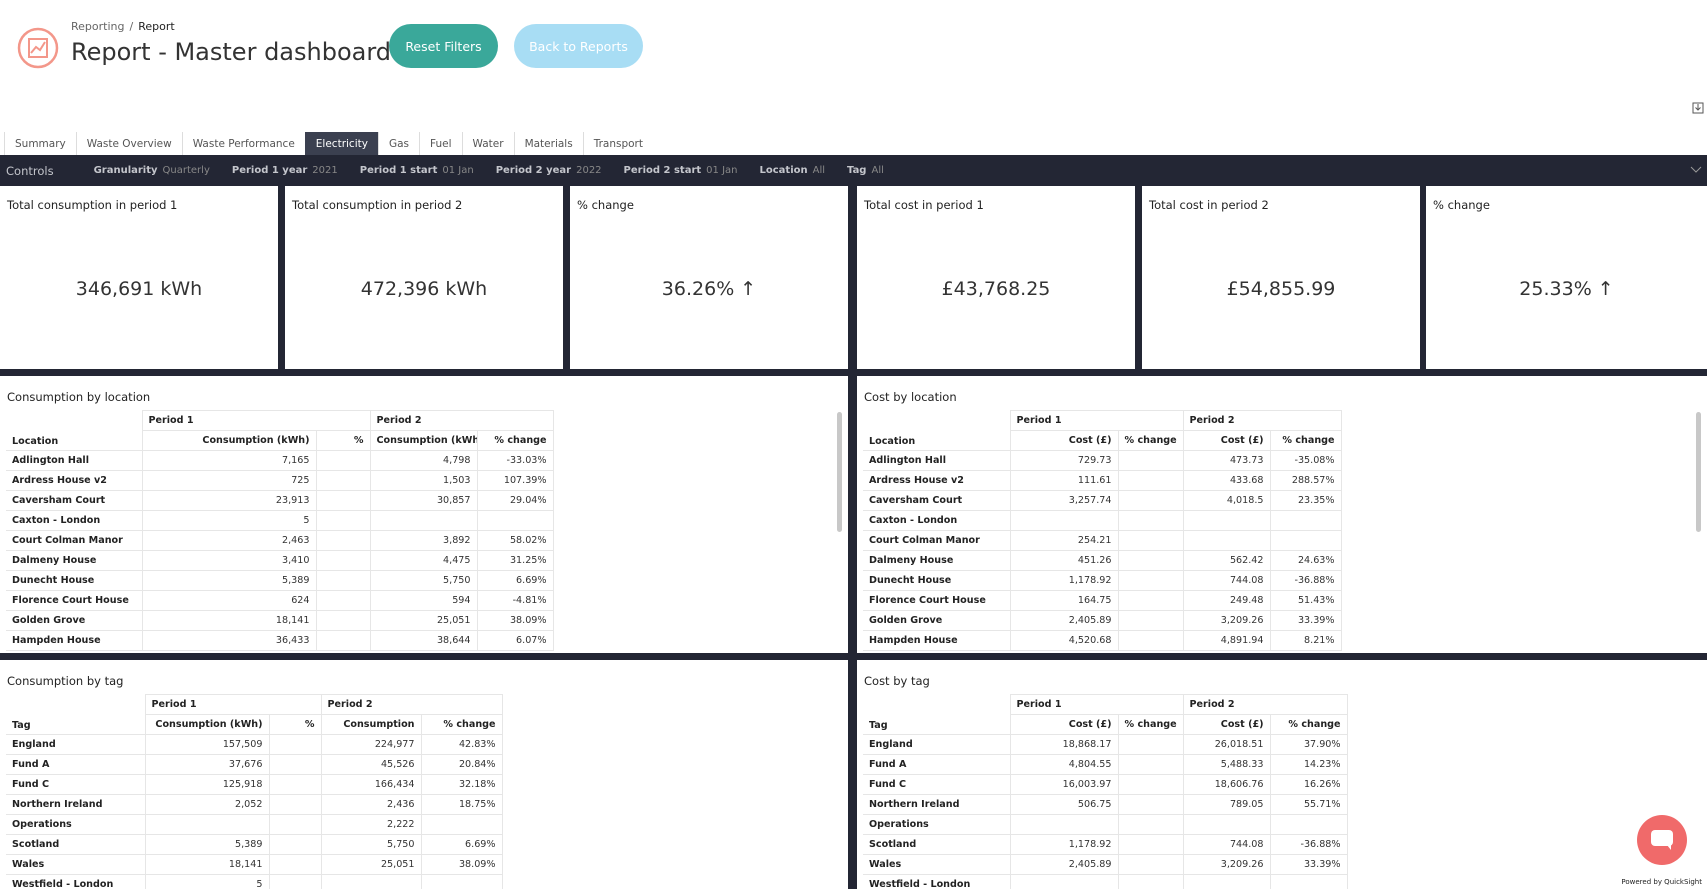 This screenshot has width=1707, height=889. Describe the element at coordinates (186, 170) in the screenshot. I see `control-value: Quarterly` at that location.